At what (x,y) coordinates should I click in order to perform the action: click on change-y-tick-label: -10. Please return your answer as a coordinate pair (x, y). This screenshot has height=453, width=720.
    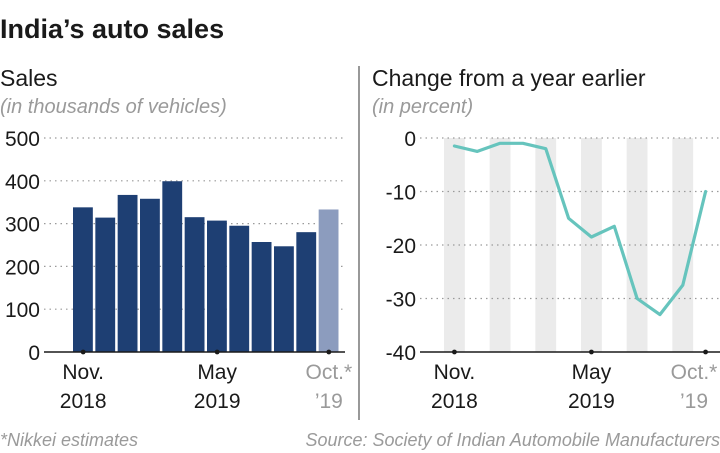
    Looking at the image, I should click on (401, 193).